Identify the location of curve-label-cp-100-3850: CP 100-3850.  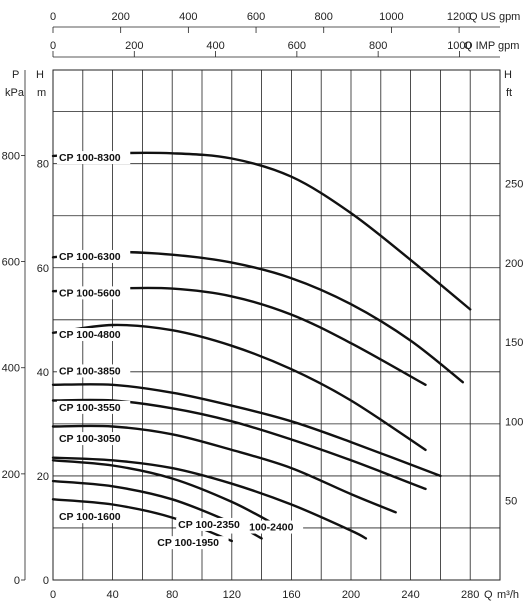
(90, 371).